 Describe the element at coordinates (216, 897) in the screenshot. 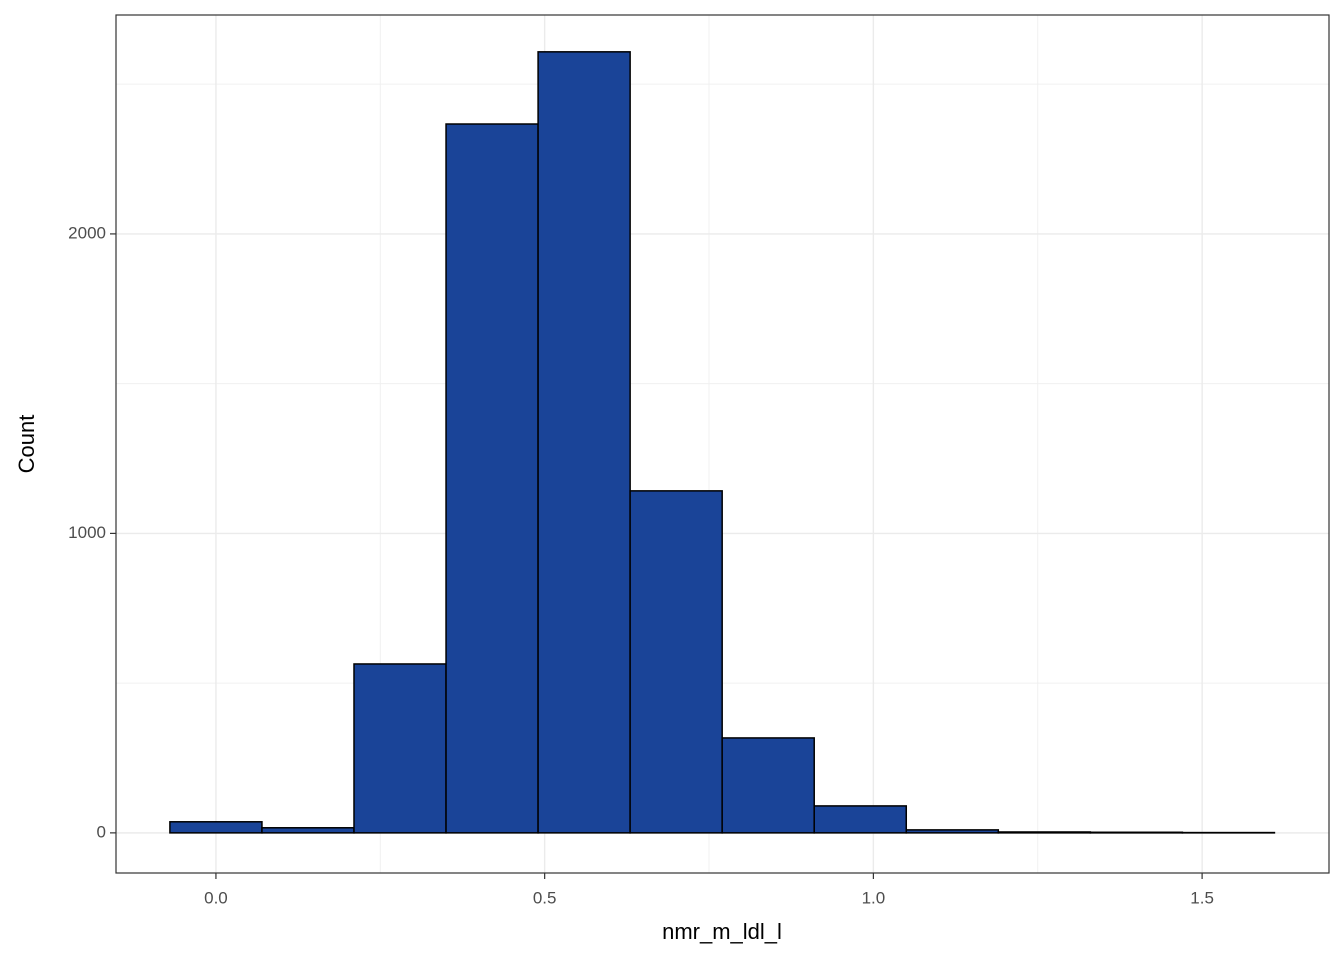

I see `x-tick-label: 0.0` at that location.